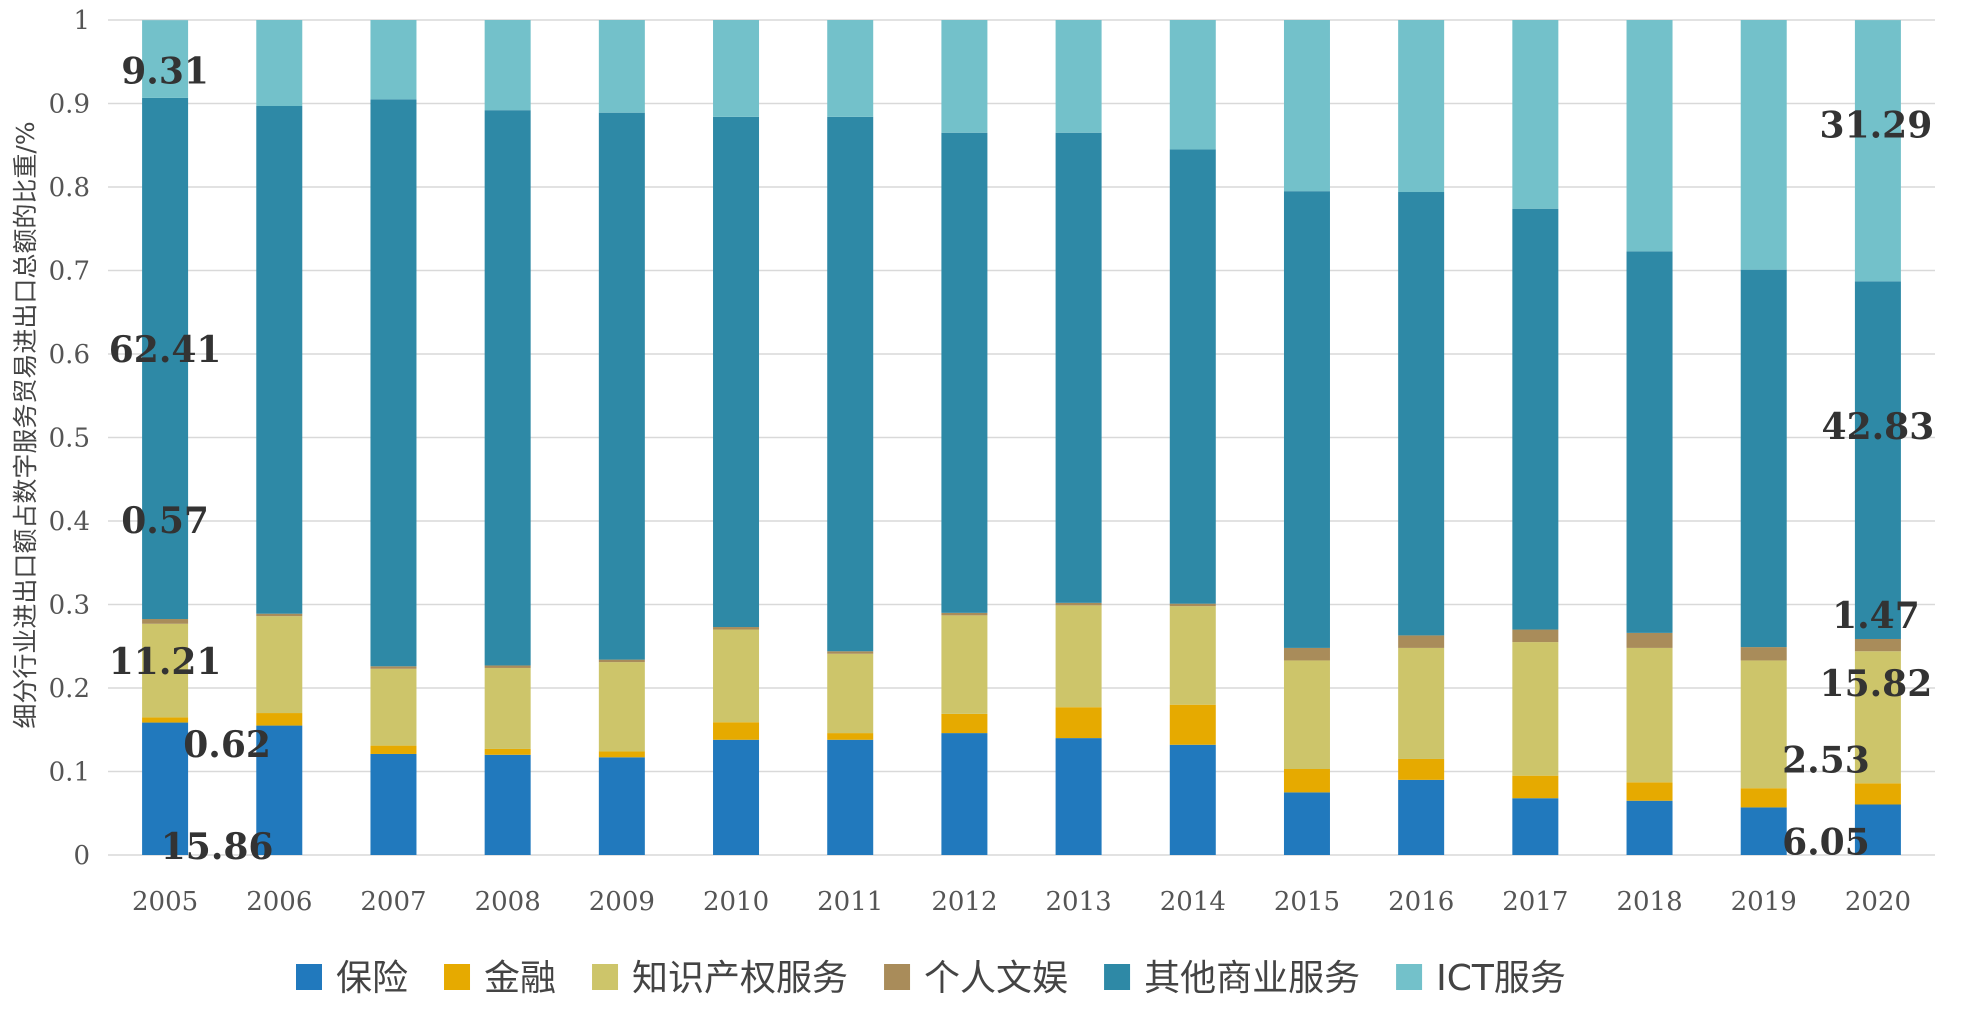 The width and height of the screenshot is (1961, 1028). What do you see at coordinates (1876, 126) in the screenshot?
I see `data-label: 31.29` at bounding box center [1876, 126].